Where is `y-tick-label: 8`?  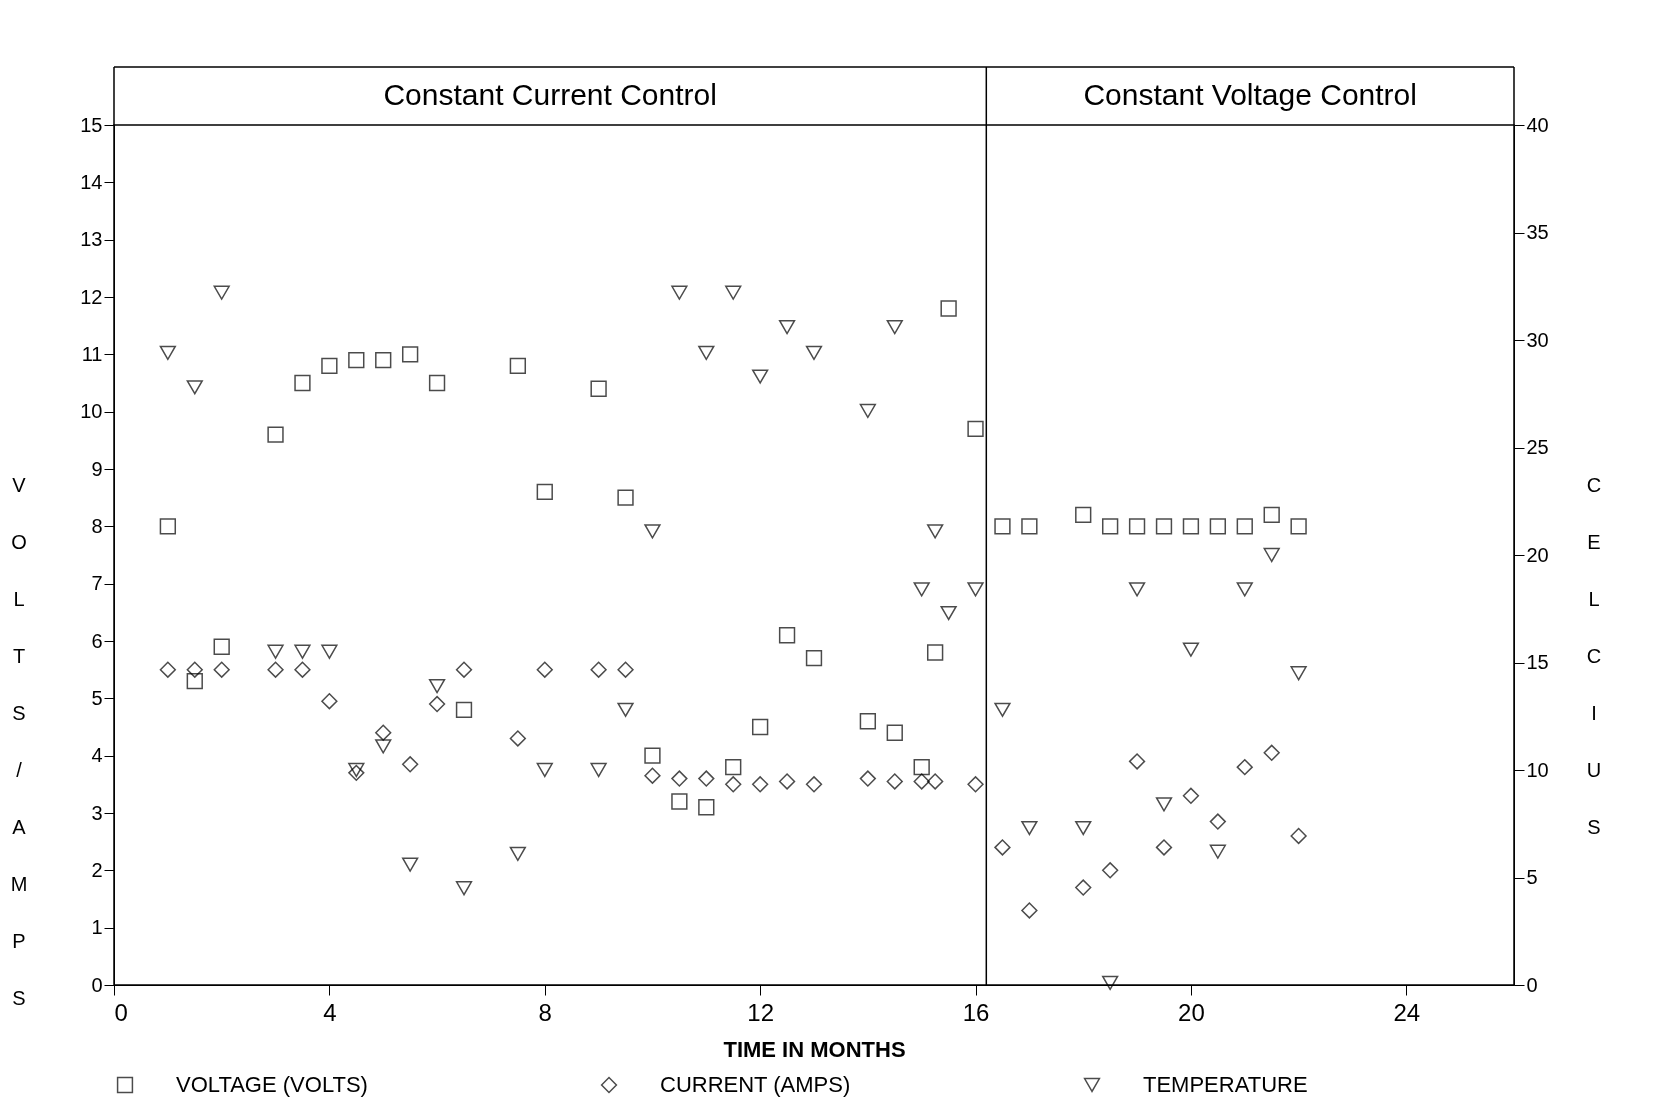
y-tick-label: 8 is located at coordinates (97, 525).